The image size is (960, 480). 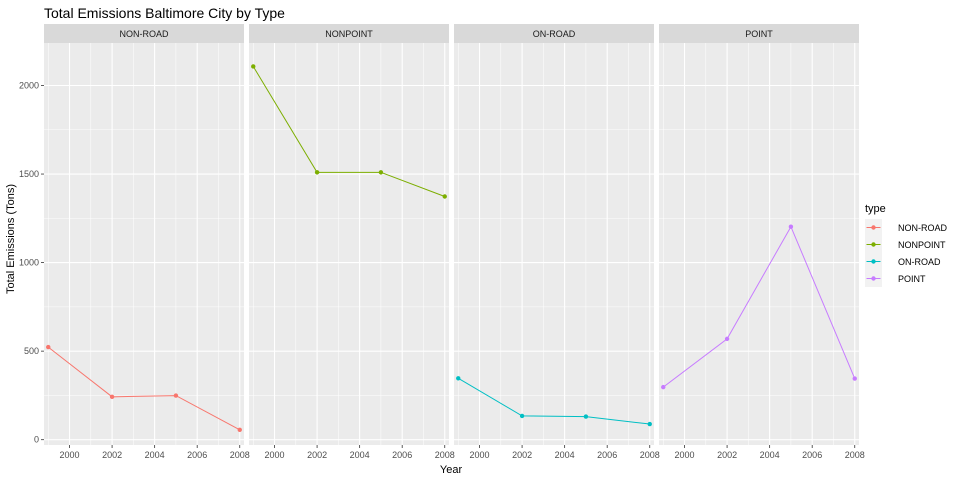 What do you see at coordinates (875, 209) in the screenshot?
I see `legend-title: type` at bounding box center [875, 209].